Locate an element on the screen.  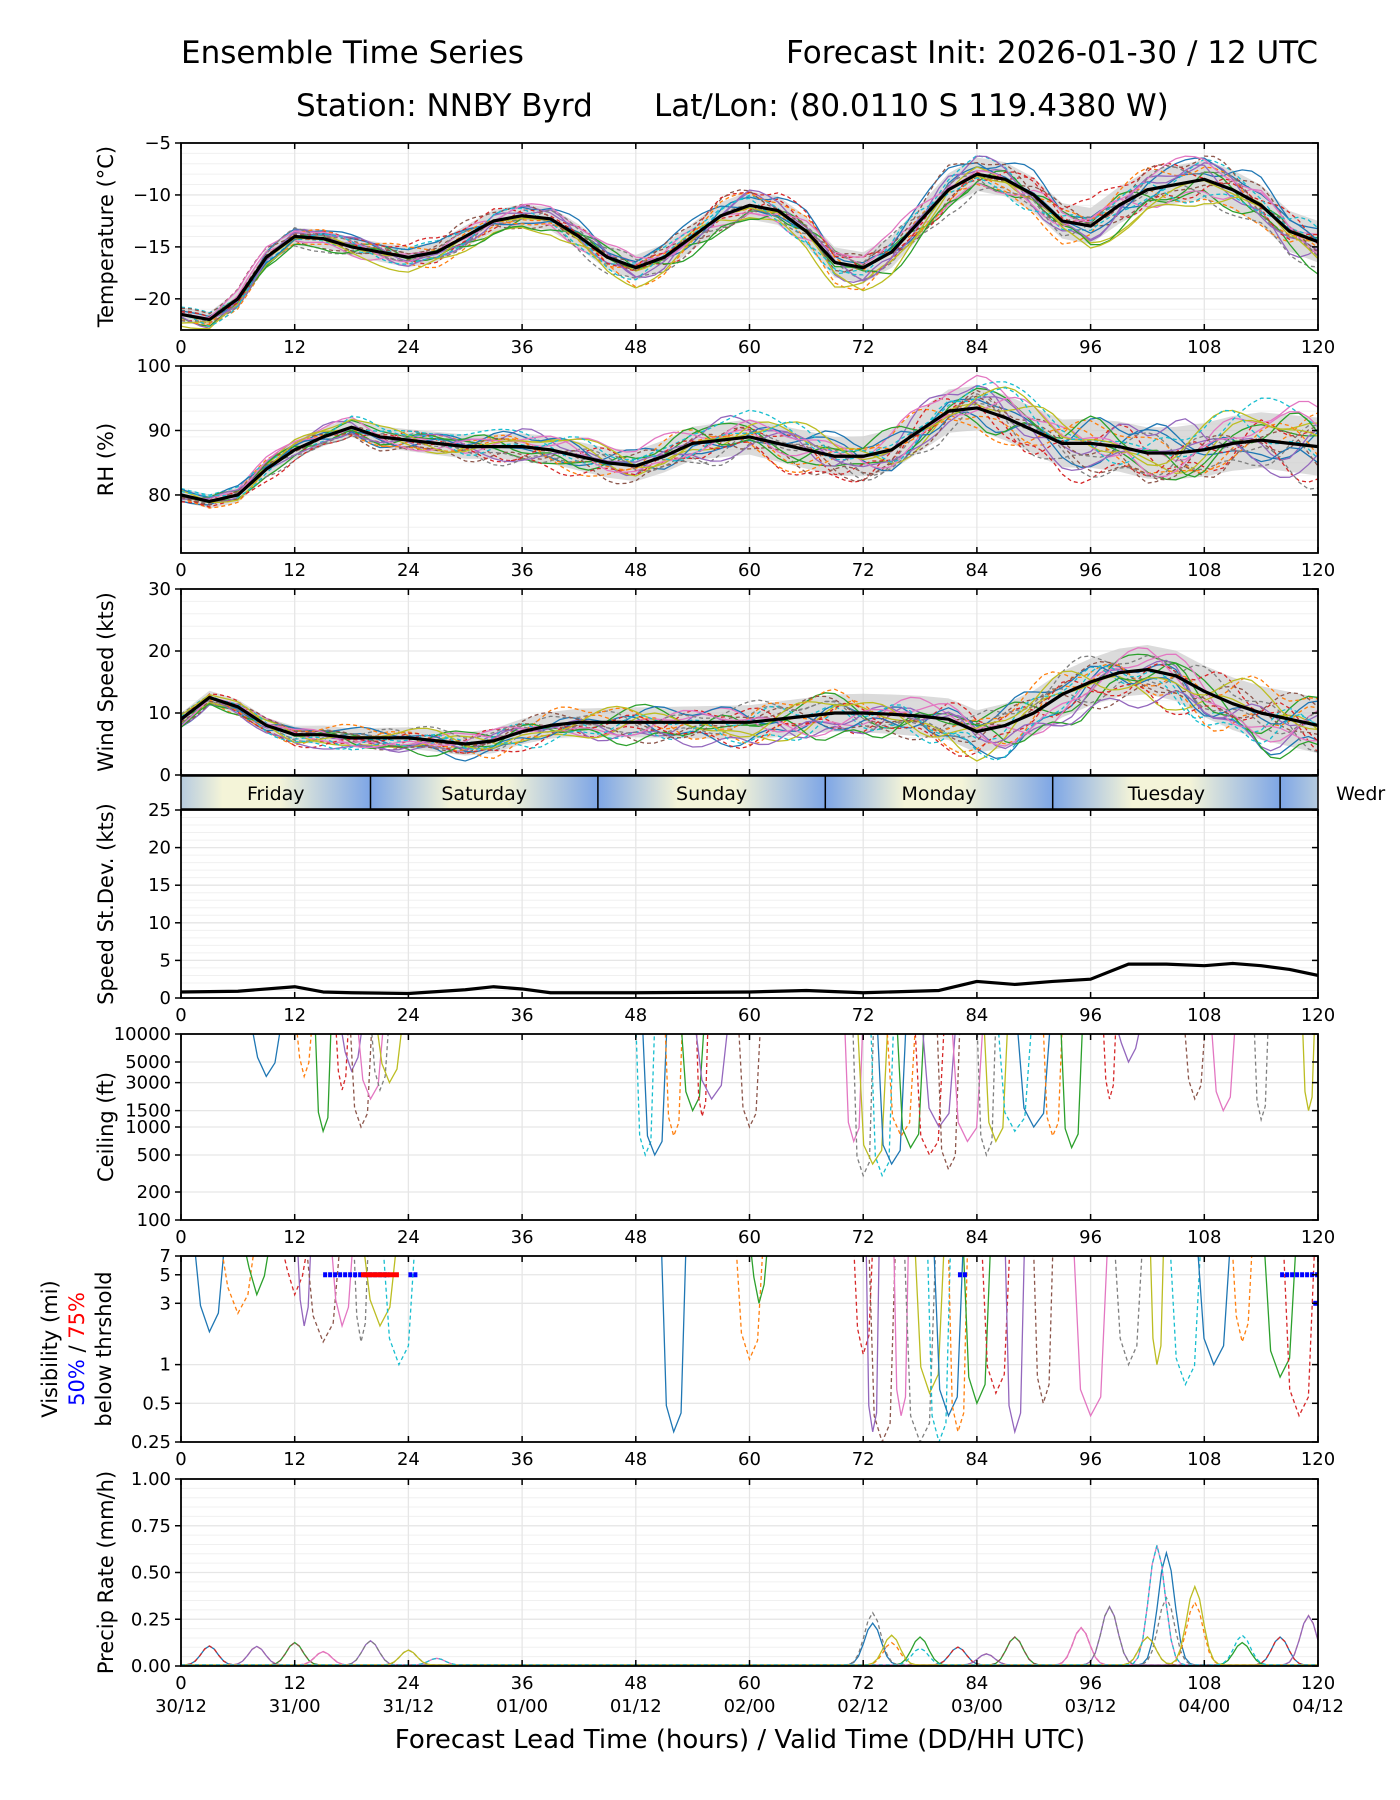
y-tick-label: 1500 is located at coordinates (148, 1111).